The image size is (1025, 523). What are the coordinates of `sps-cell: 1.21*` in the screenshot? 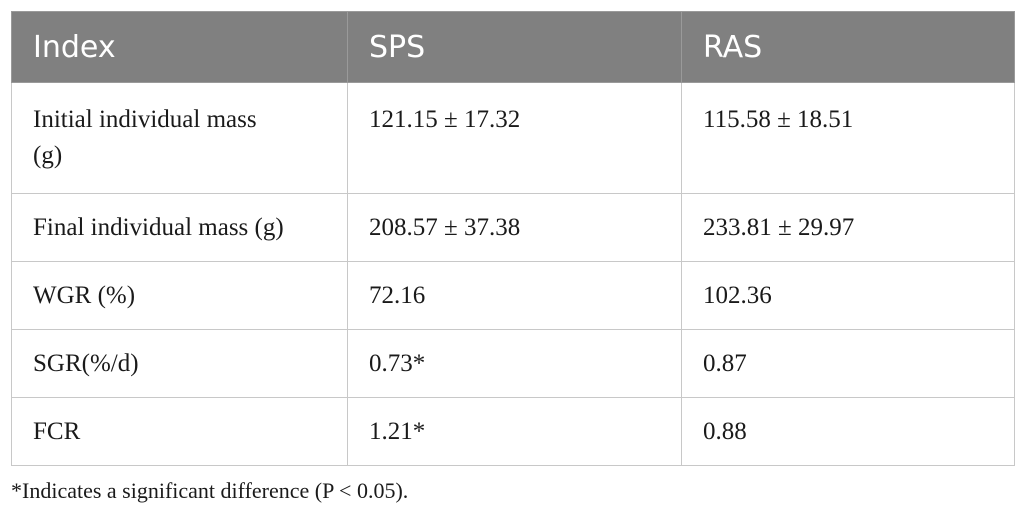 It's located at (514, 431).